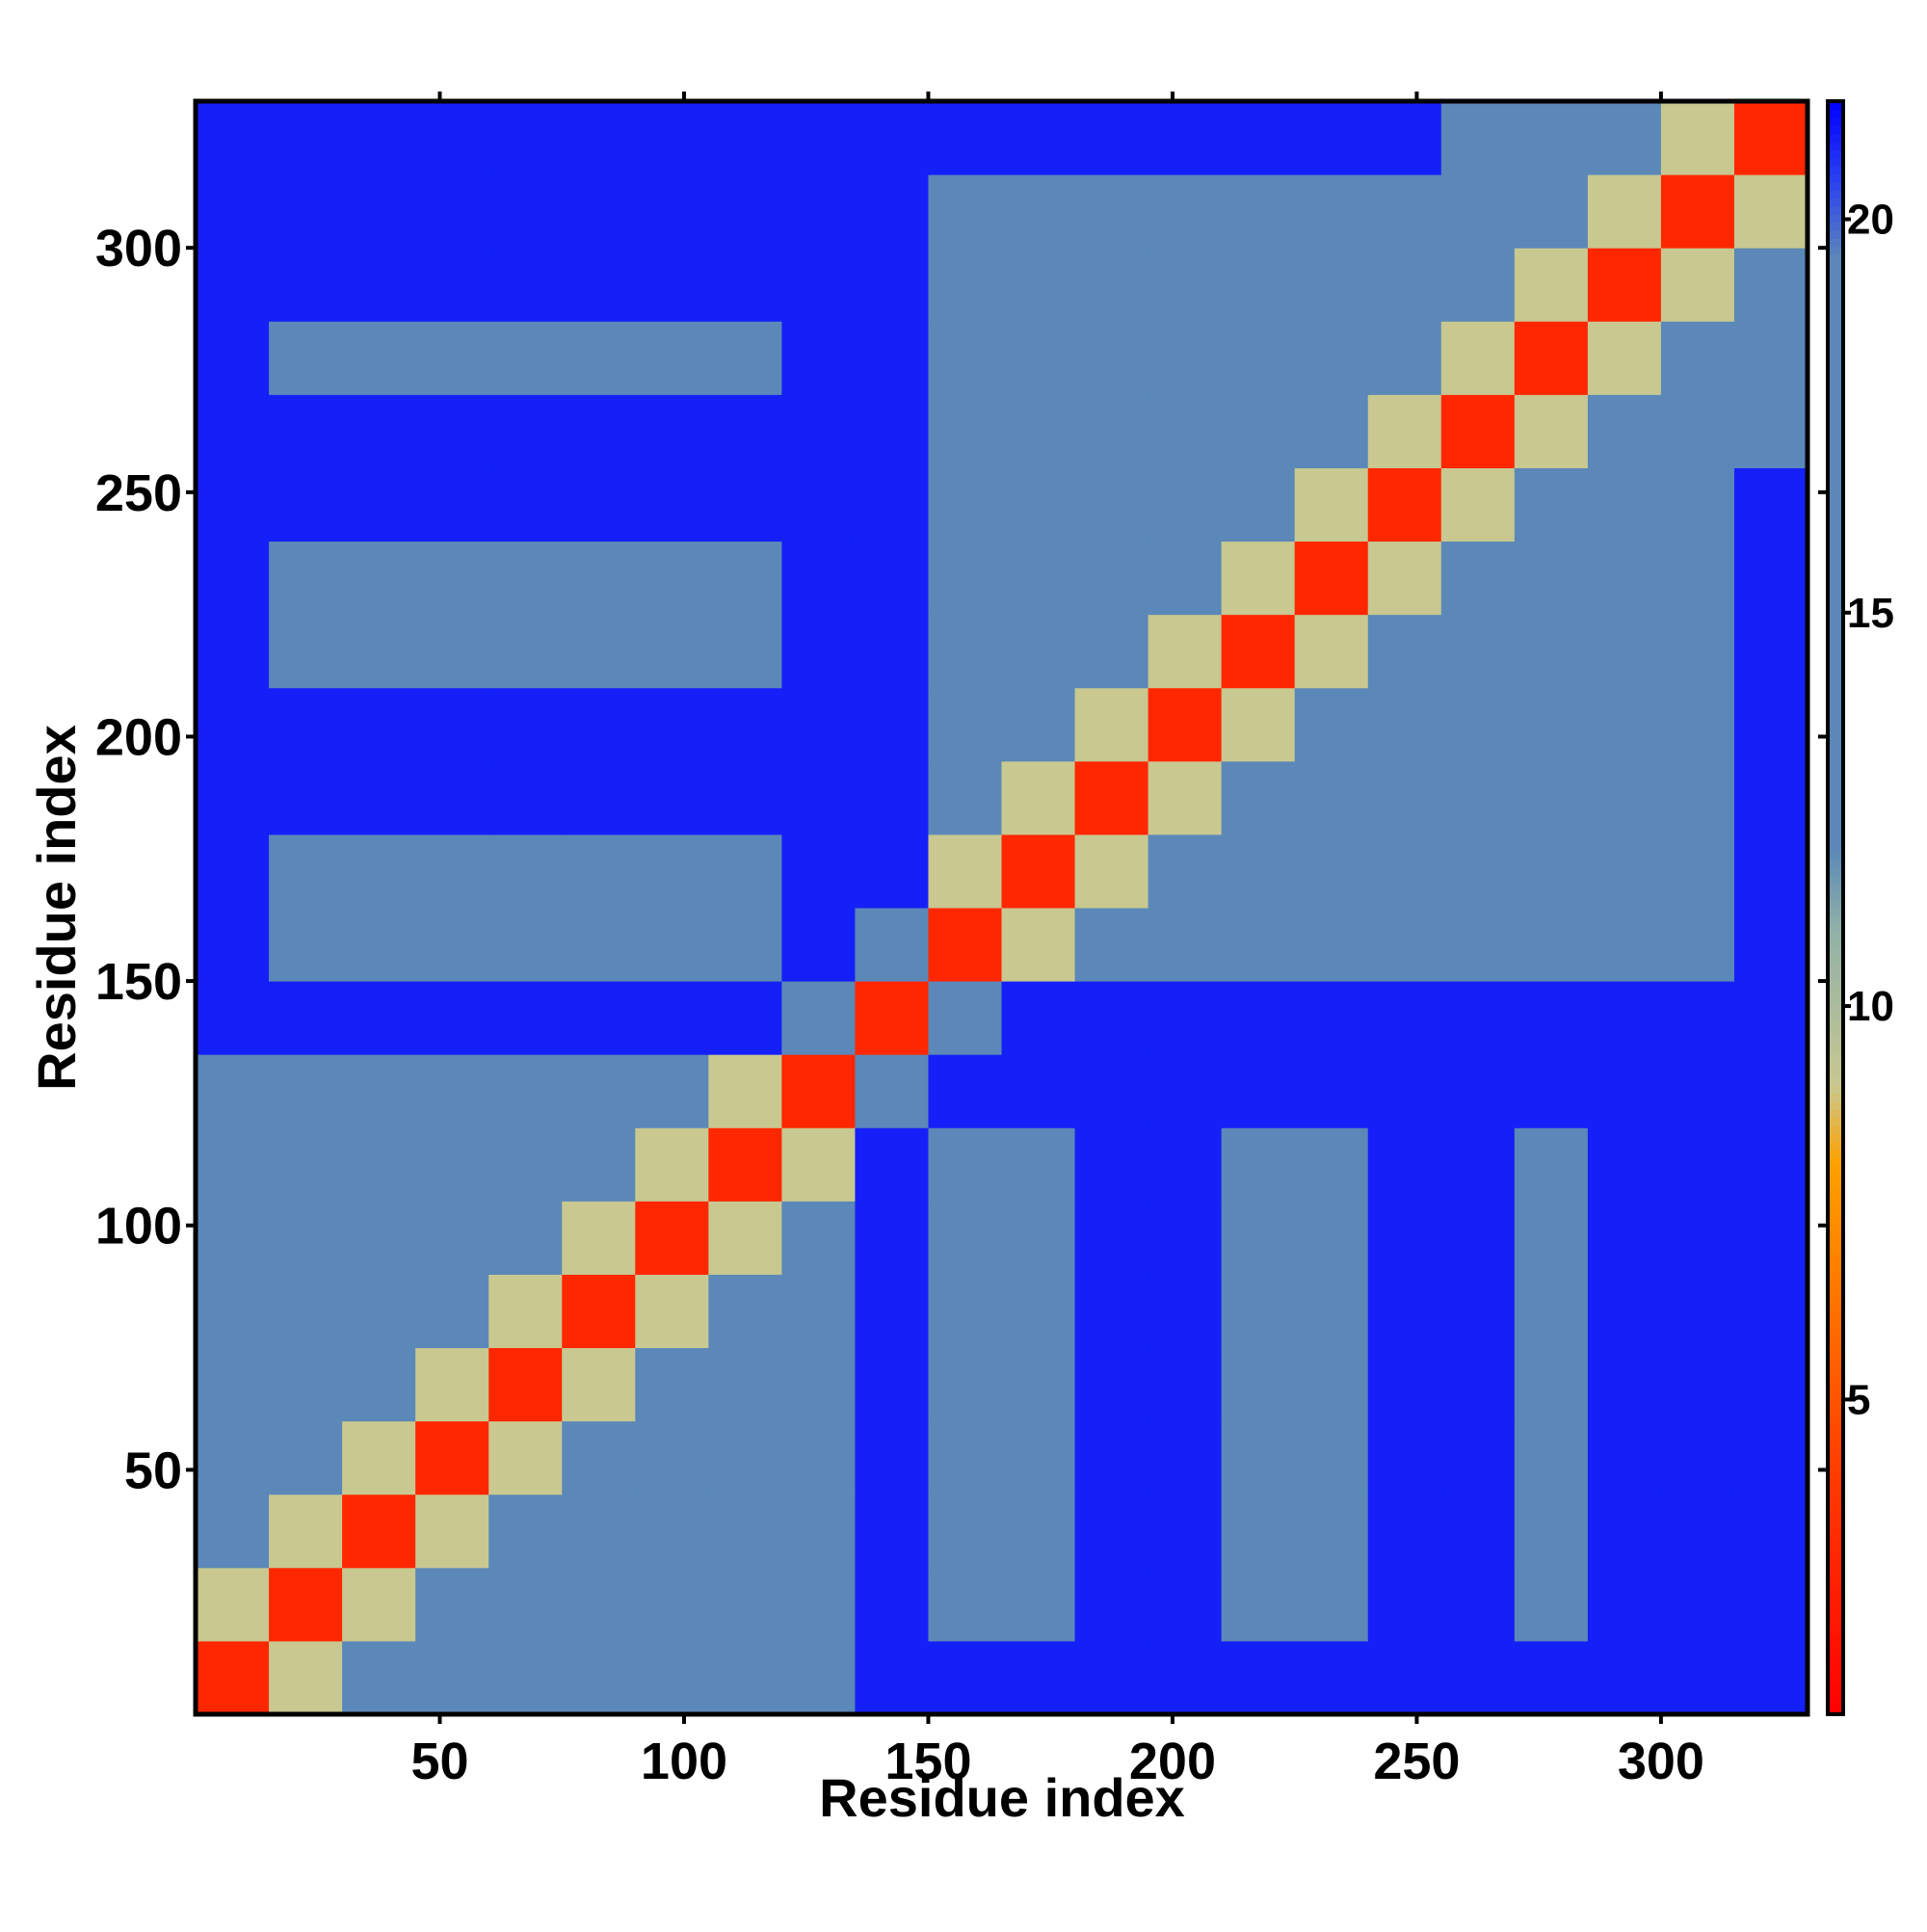 The width and height of the screenshot is (1927, 1932). What do you see at coordinates (1173, 1761) in the screenshot?
I see `x-tick-label: 200` at bounding box center [1173, 1761].